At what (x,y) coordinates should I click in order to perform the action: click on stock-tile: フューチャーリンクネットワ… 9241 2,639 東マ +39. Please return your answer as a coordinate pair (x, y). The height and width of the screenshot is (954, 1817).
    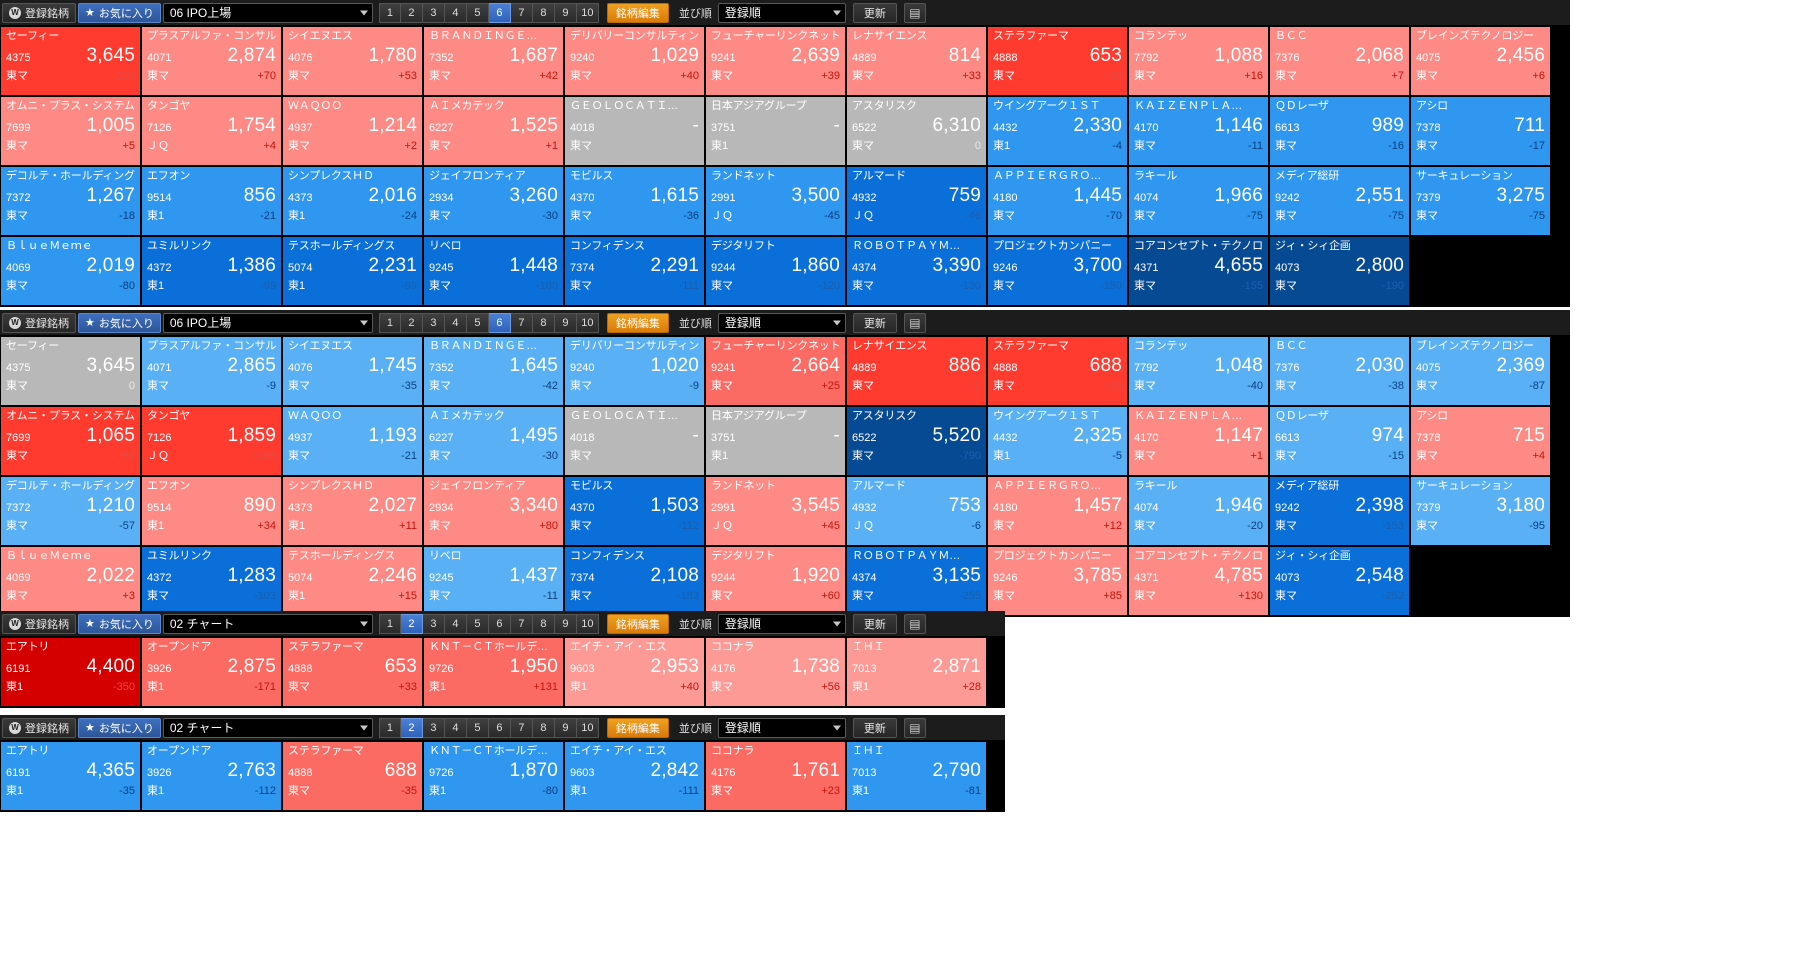
    Looking at the image, I should click on (775, 61).